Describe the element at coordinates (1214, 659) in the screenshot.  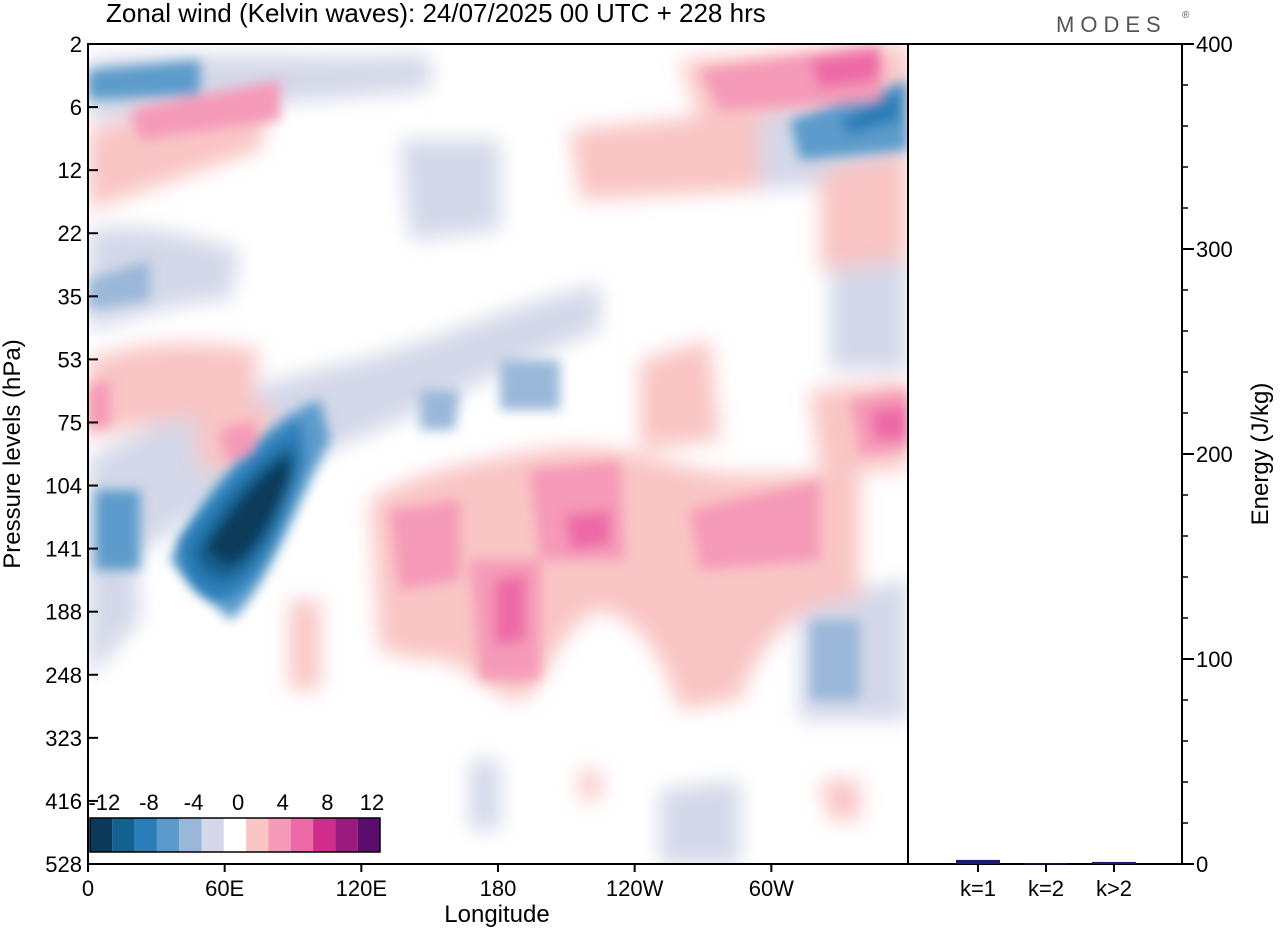
I see `energy-tick-label: 100` at that location.